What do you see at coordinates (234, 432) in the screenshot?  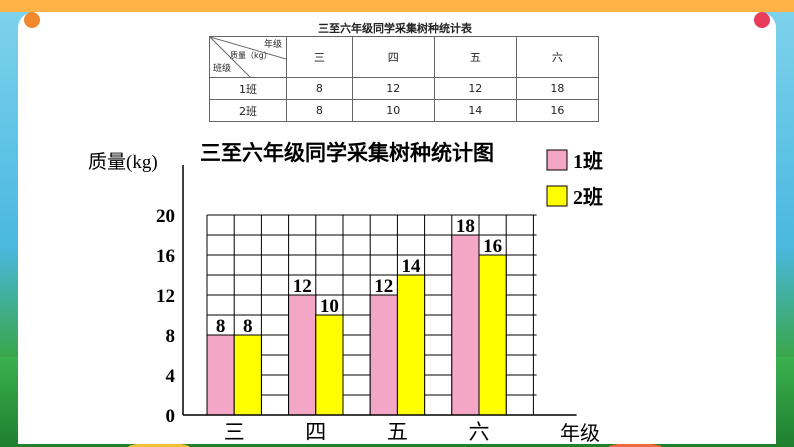 I see `x-tick-label: 三` at bounding box center [234, 432].